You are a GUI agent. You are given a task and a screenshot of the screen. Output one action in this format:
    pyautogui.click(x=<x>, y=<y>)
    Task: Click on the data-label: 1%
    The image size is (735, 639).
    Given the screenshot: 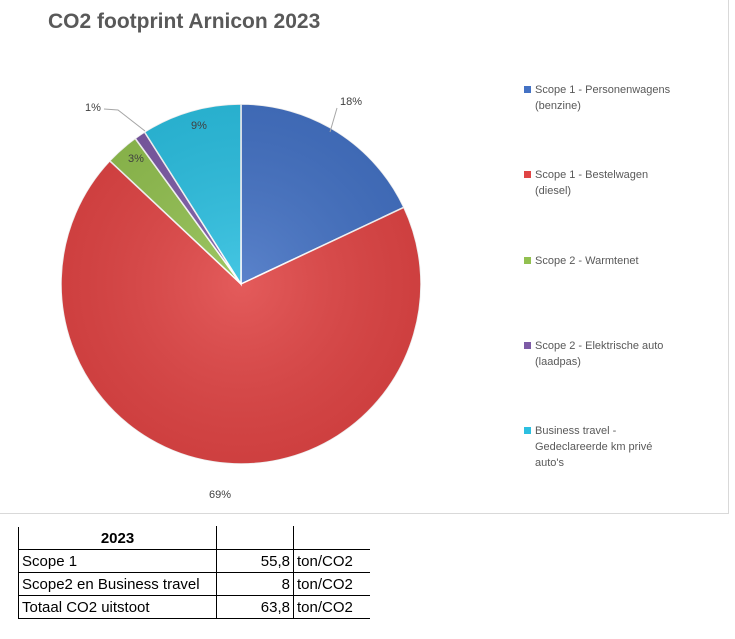 What is the action you would take?
    pyautogui.click(x=93, y=108)
    